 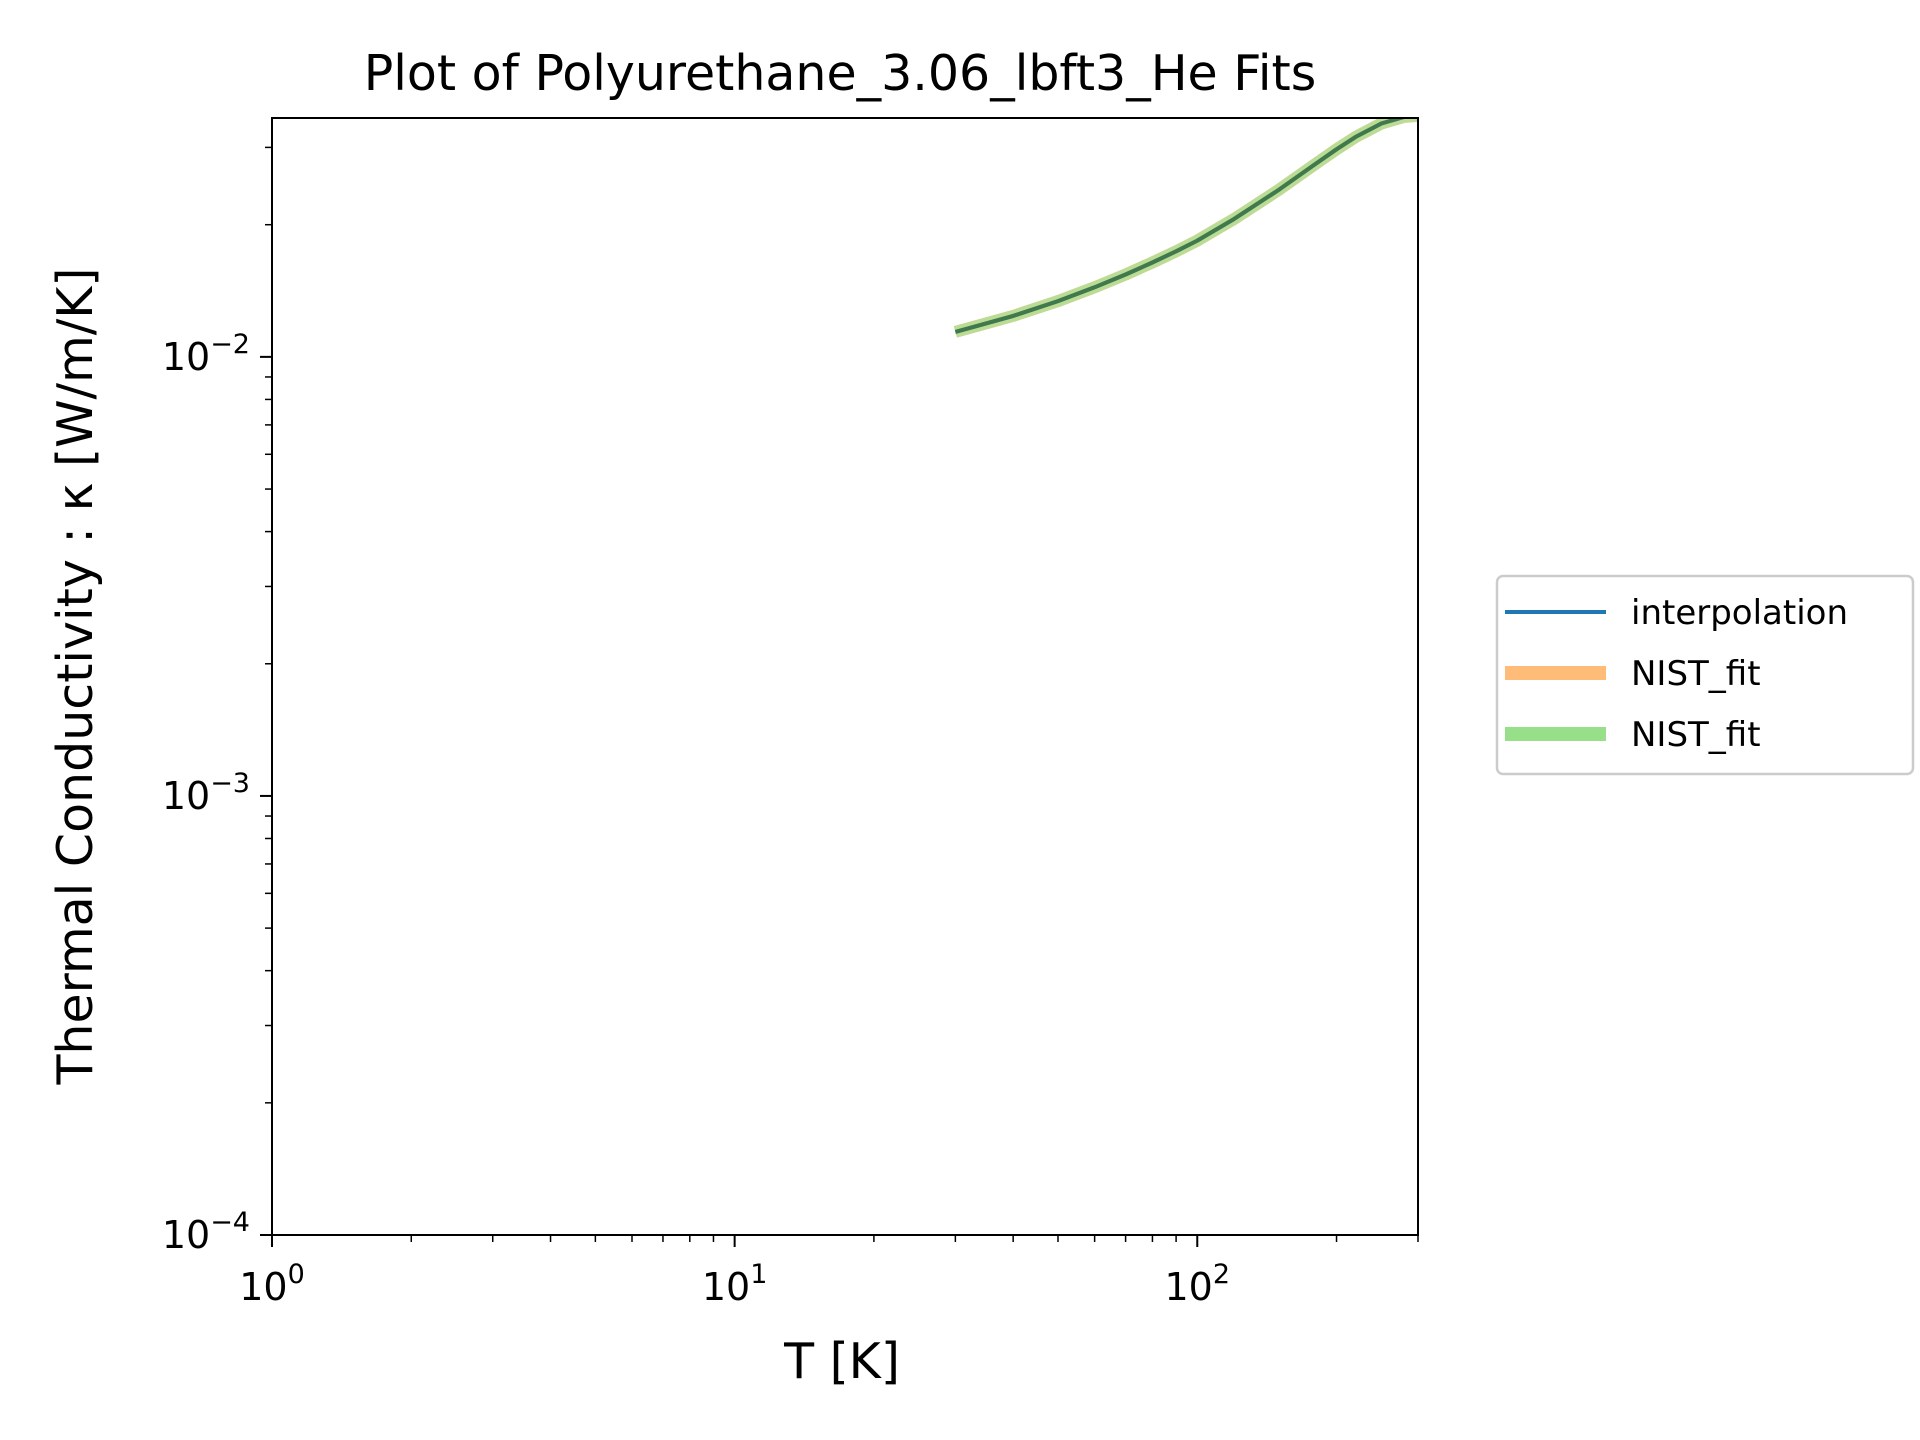 I want to click on x-tick-label: 102, so click(x=1197, y=1284).